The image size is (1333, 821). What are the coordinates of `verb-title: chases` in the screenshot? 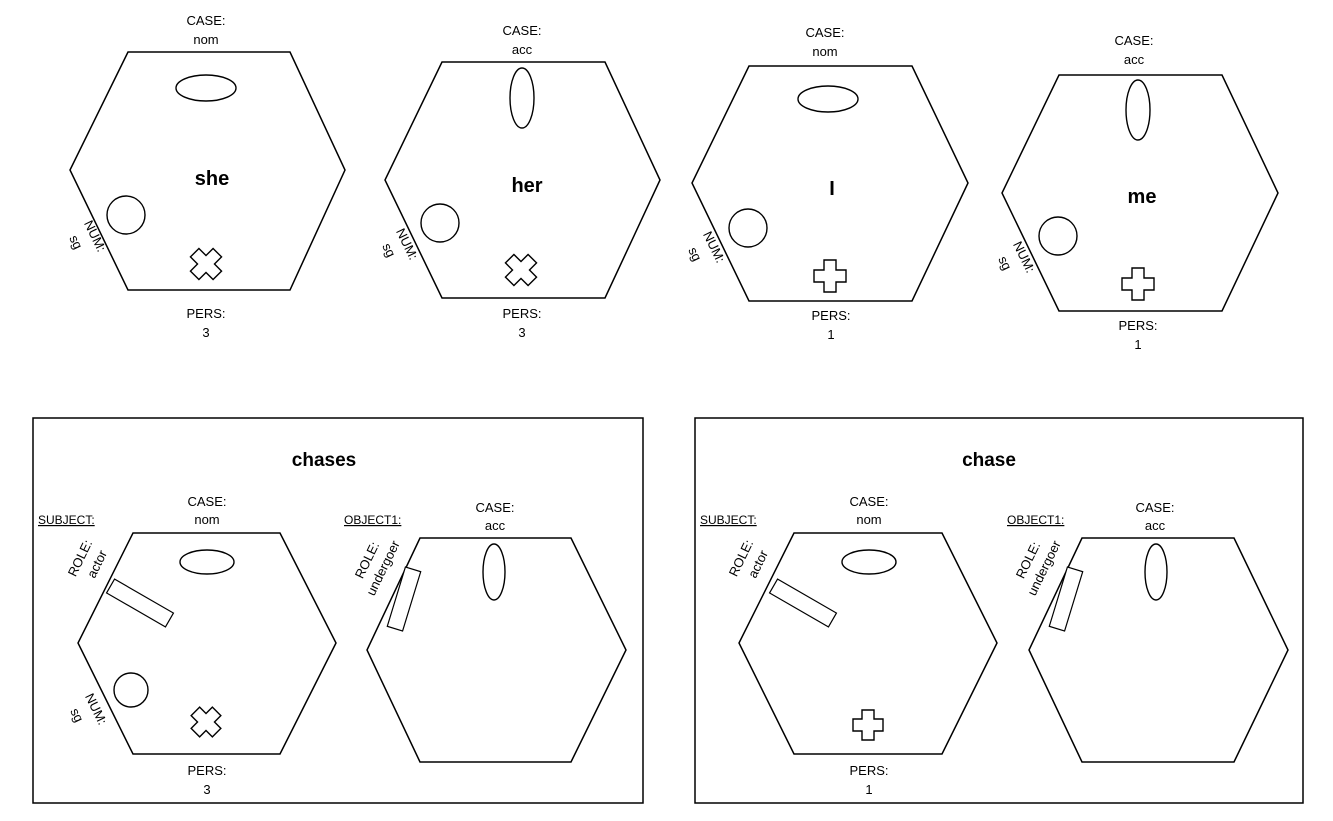 It's located at (324, 460).